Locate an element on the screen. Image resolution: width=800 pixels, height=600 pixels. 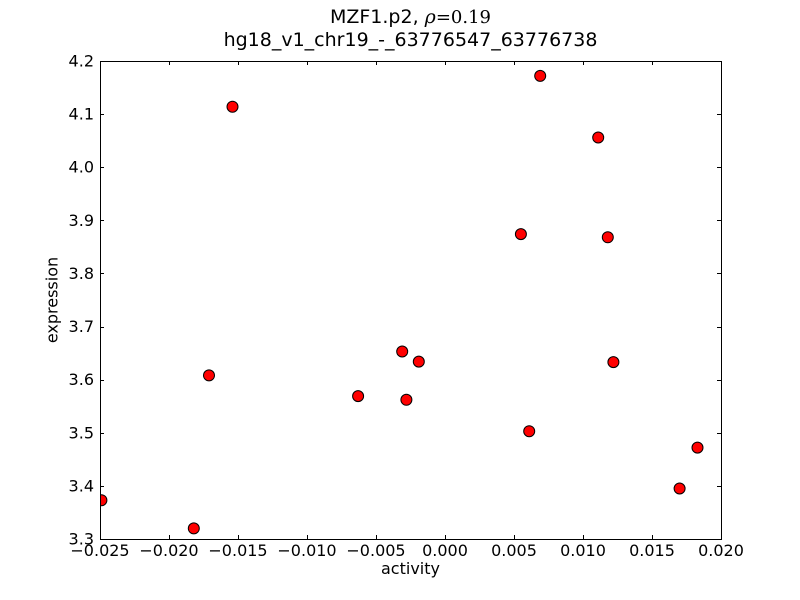
y-tick-label: 3.5 is located at coordinates (81, 432).